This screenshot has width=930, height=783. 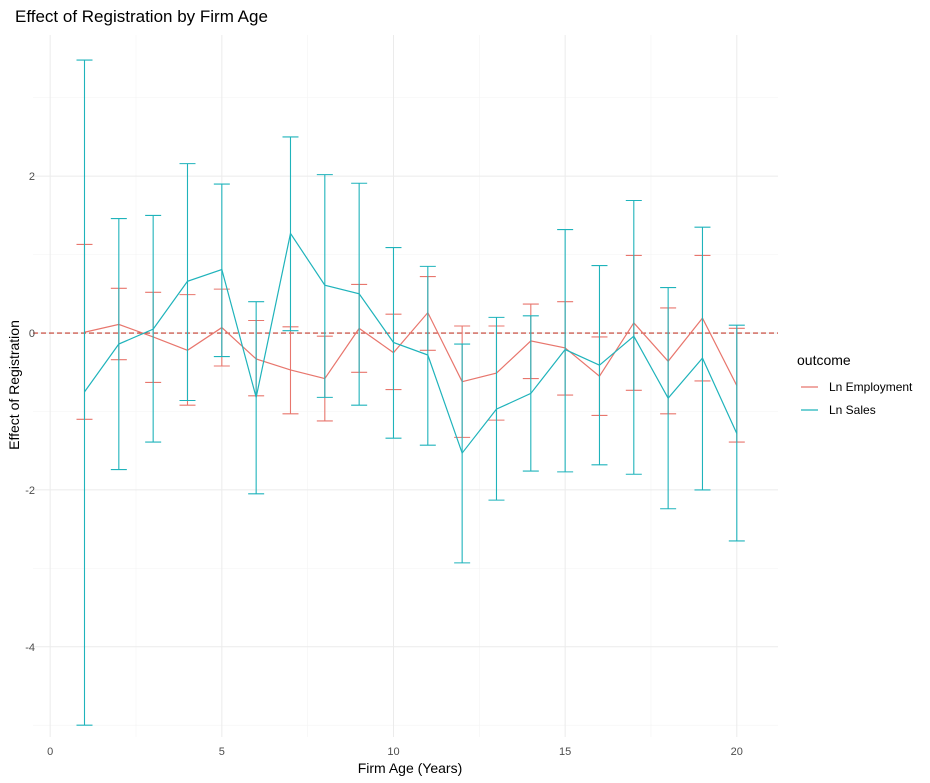 What do you see at coordinates (30, 648) in the screenshot?
I see `y-tick-label: -4` at bounding box center [30, 648].